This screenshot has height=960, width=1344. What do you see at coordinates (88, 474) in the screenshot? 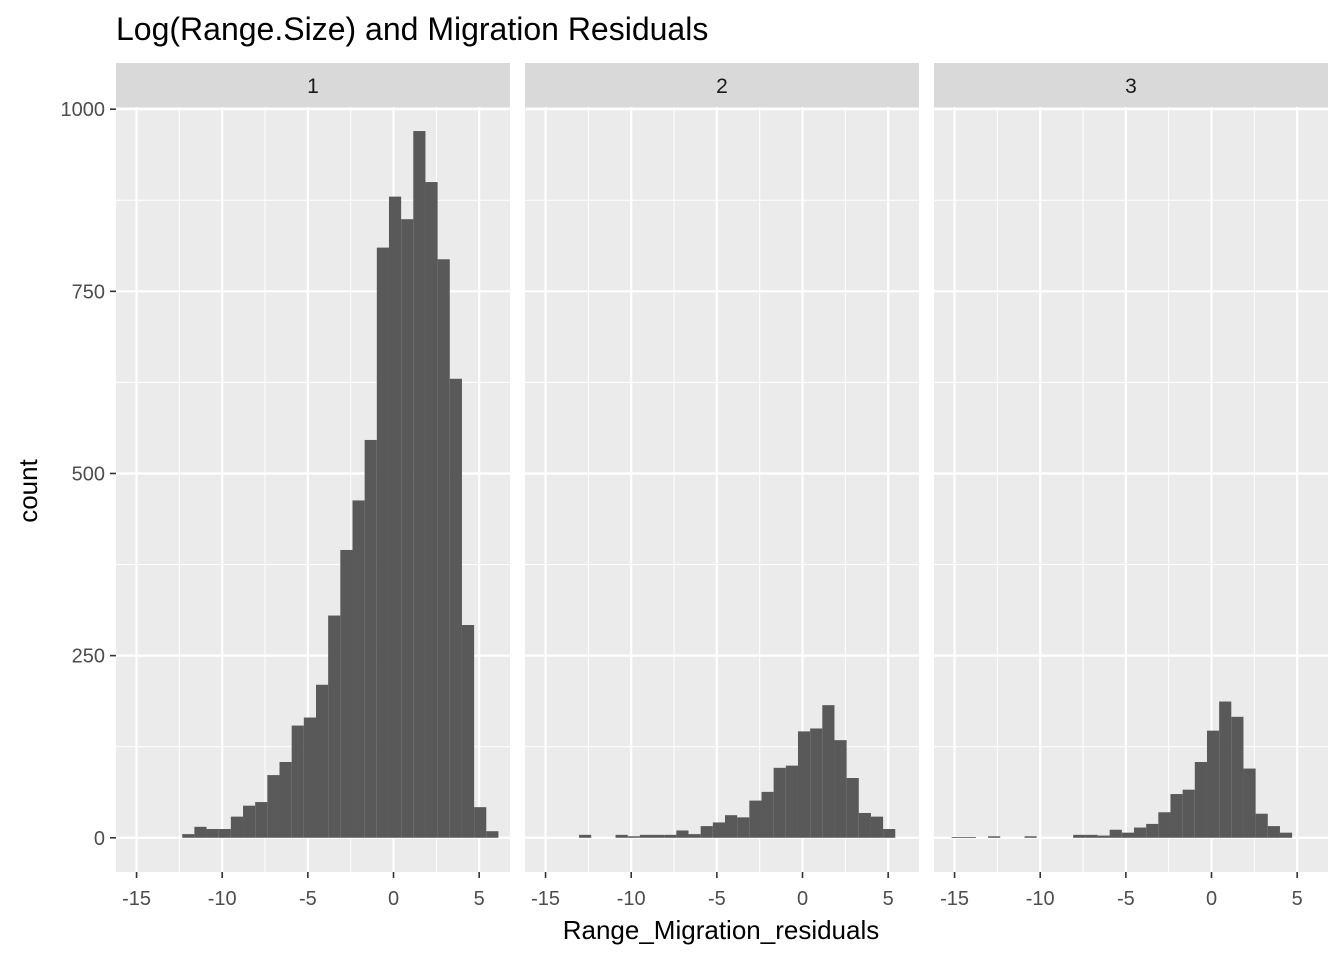
I see `y-tick-label: 500` at bounding box center [88, 474].